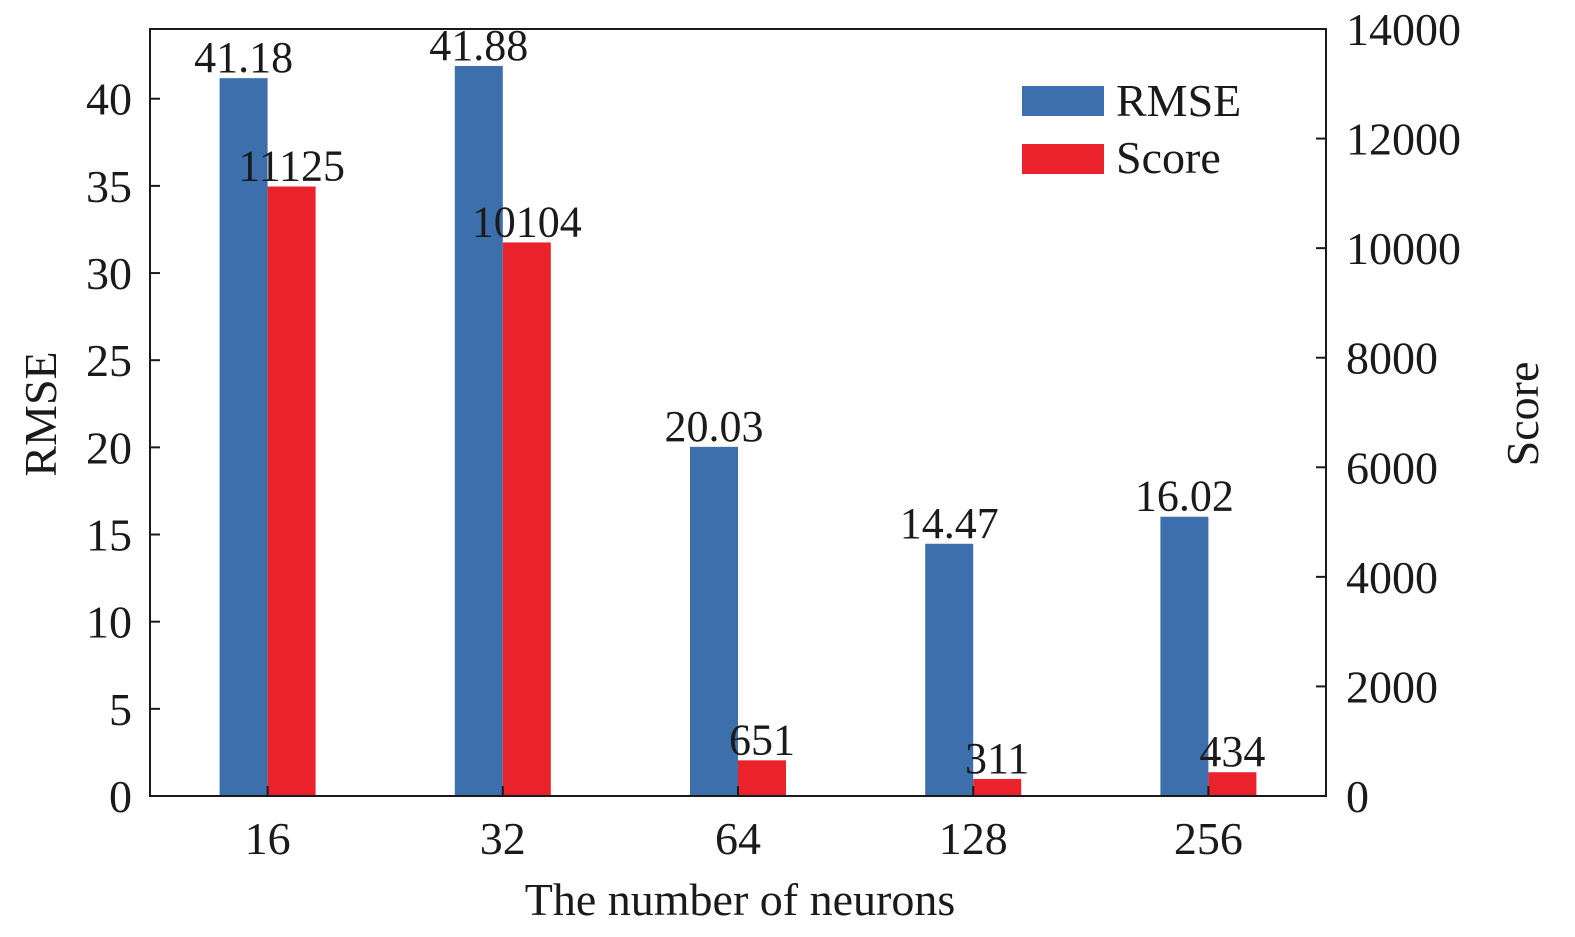  Describe the element at coordinates (109, 273) in the screenshot. I see `y-tick-label-left-30: 30` at that location.